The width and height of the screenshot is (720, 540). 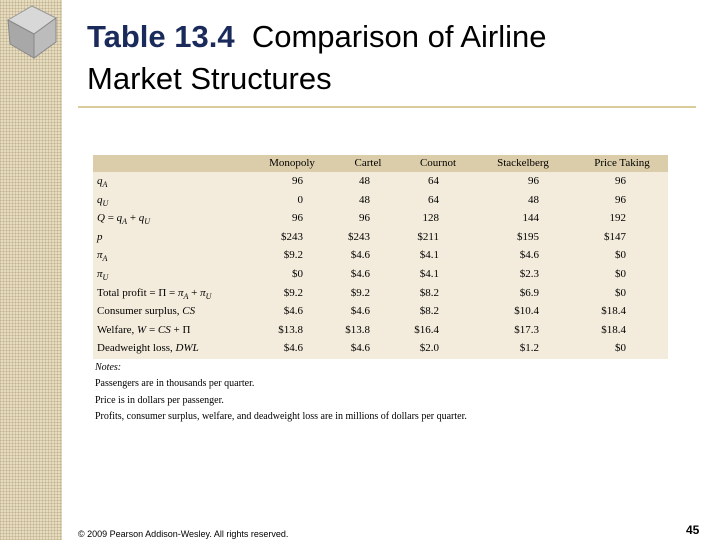 I want to click on table-header-bg, so click(x=380, y=163).